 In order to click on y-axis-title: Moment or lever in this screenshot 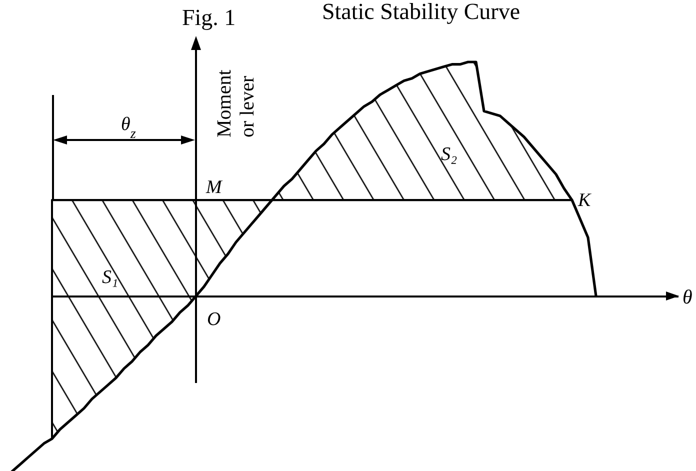, I will do `click(236, 103)`.